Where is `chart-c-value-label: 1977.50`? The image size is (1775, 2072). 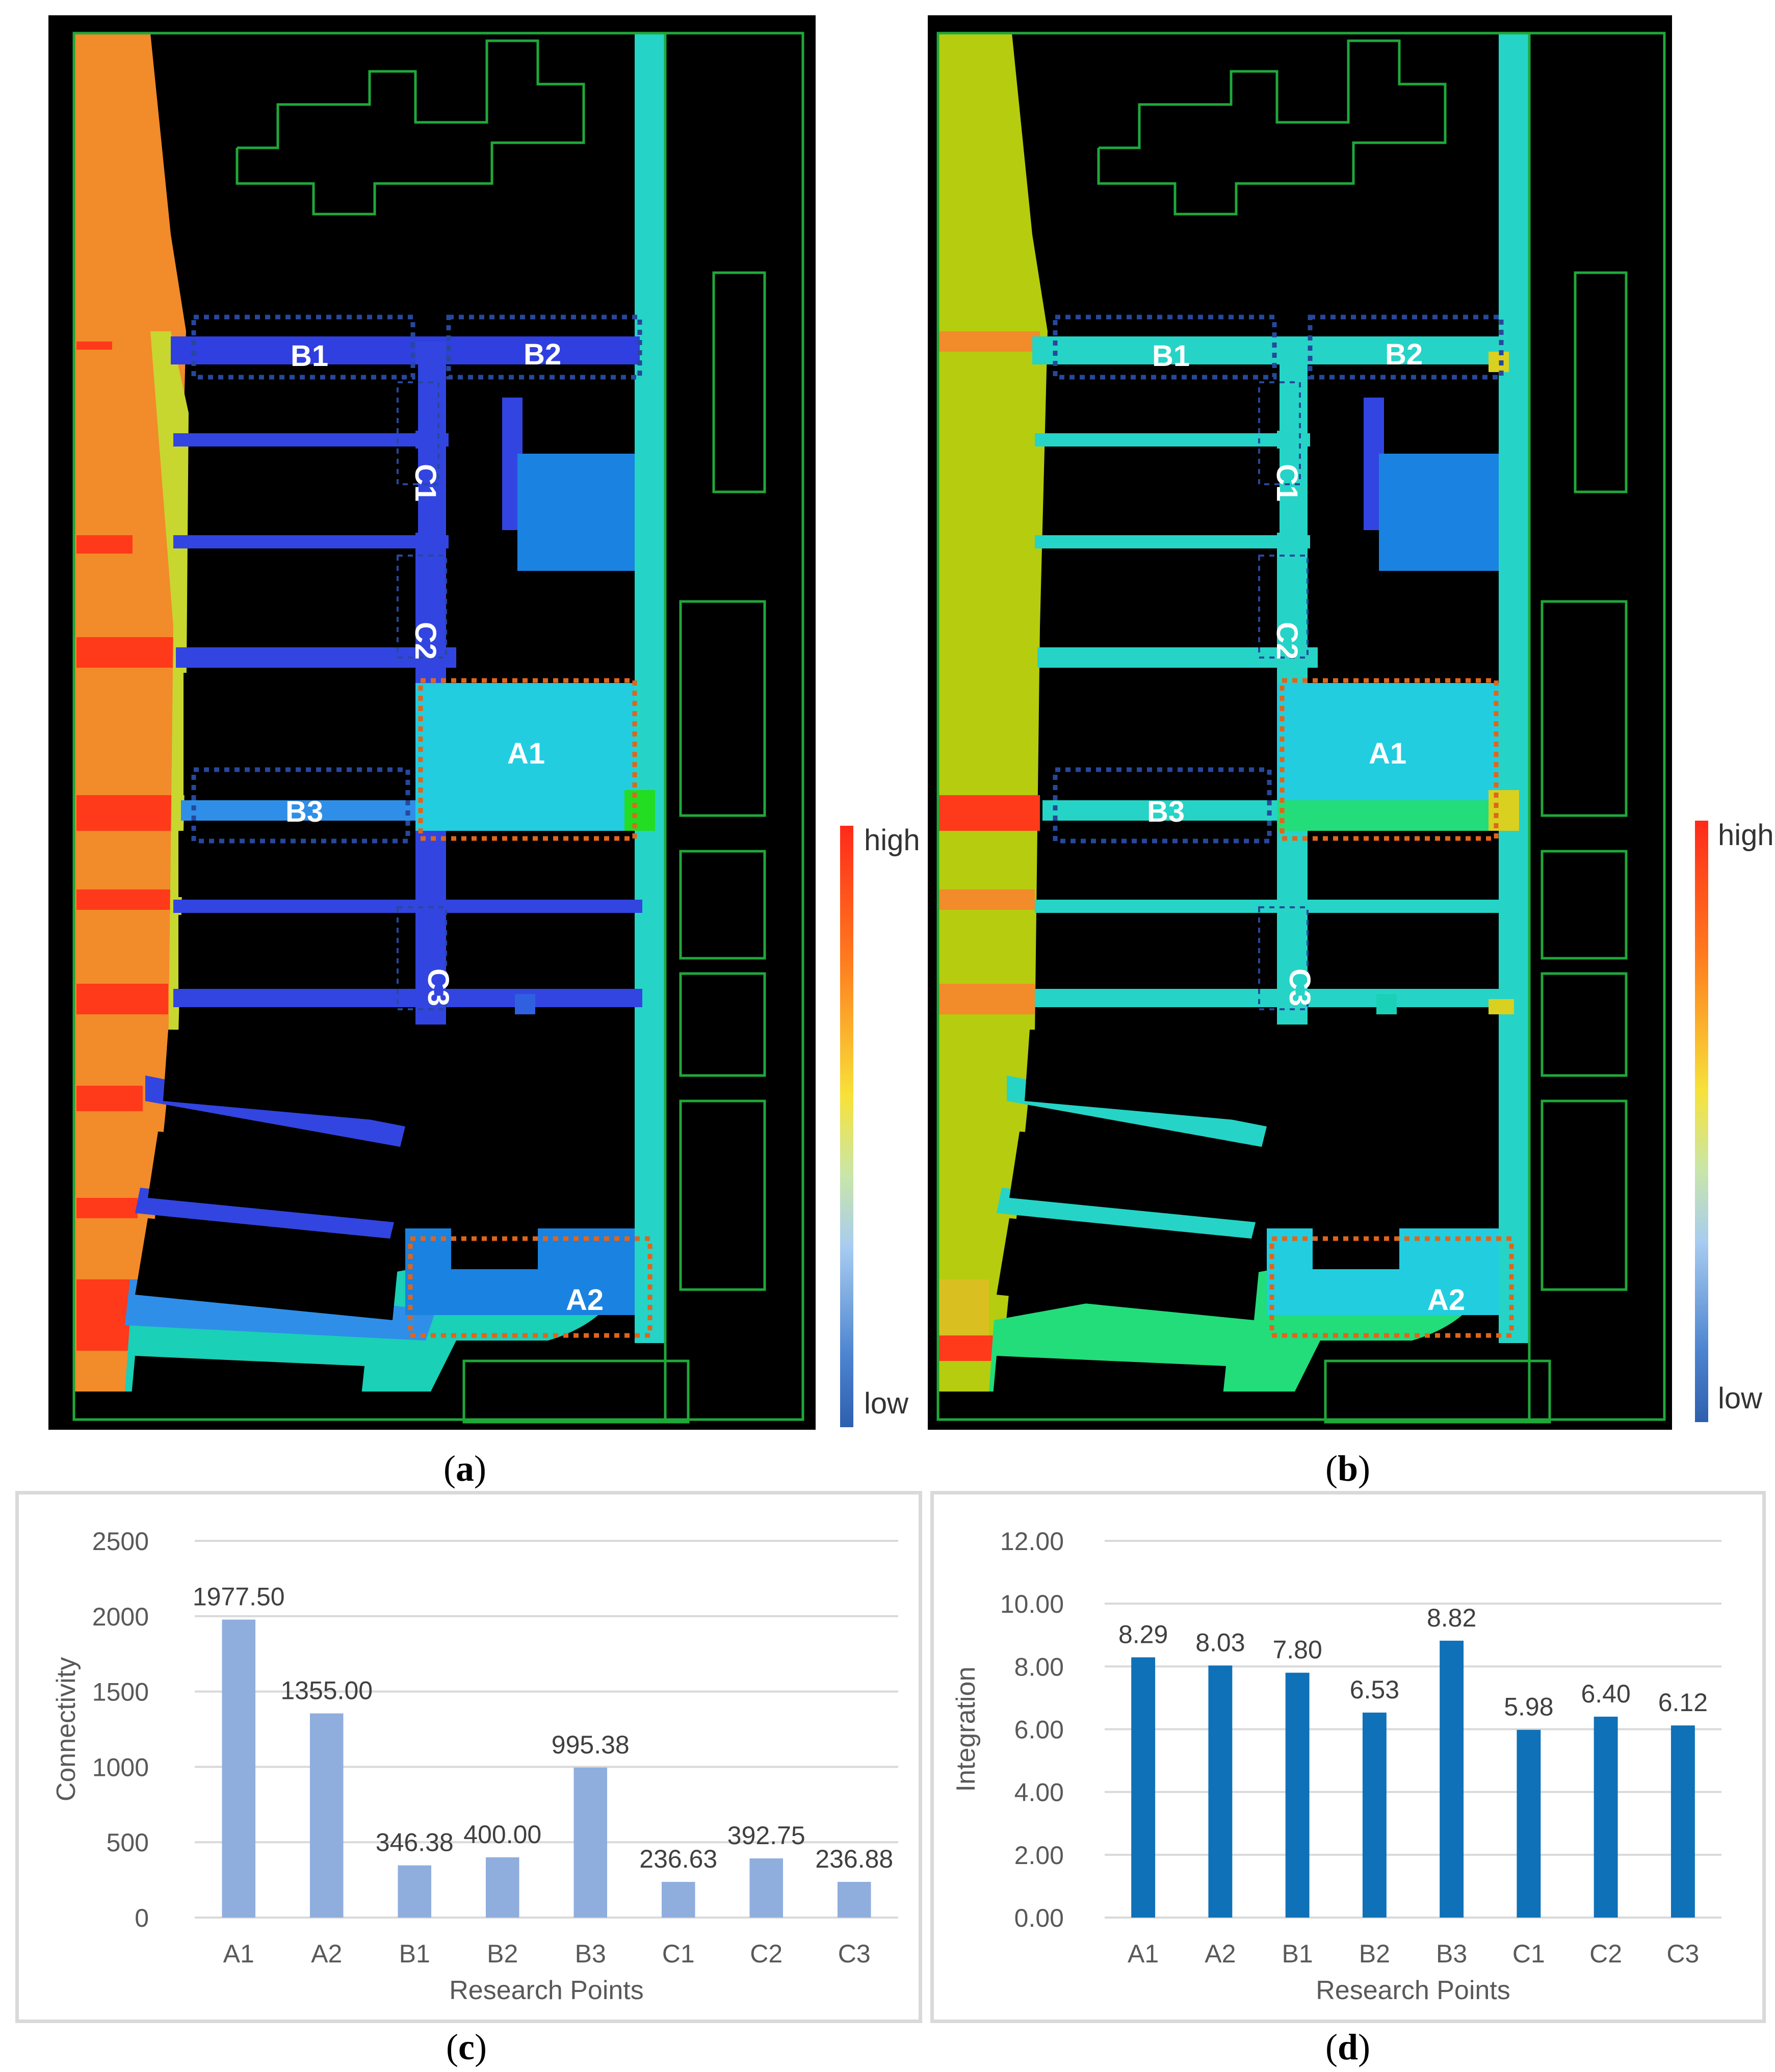
chart-c-value-label: 1977.50 is located at coordinates (239, 1596).